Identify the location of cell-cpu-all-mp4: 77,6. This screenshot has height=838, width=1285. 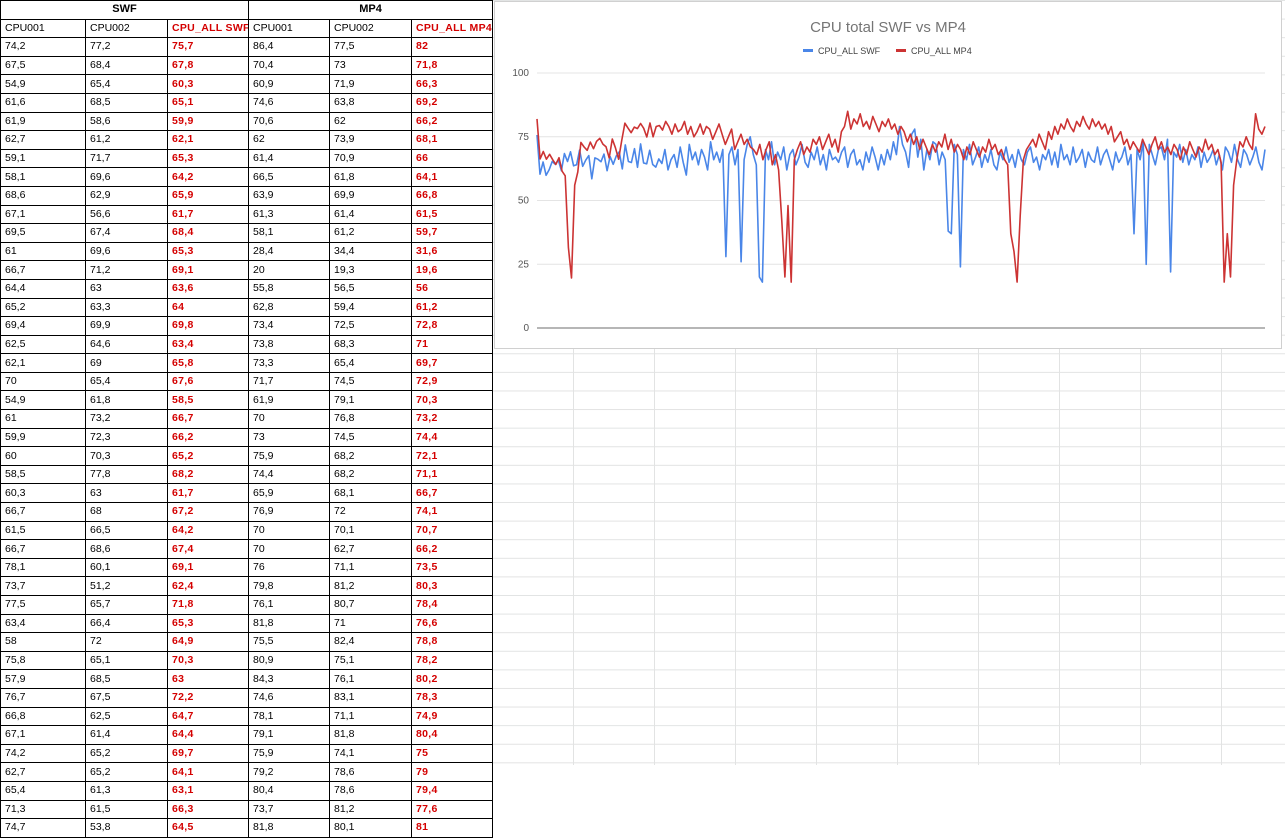
(452, 809).